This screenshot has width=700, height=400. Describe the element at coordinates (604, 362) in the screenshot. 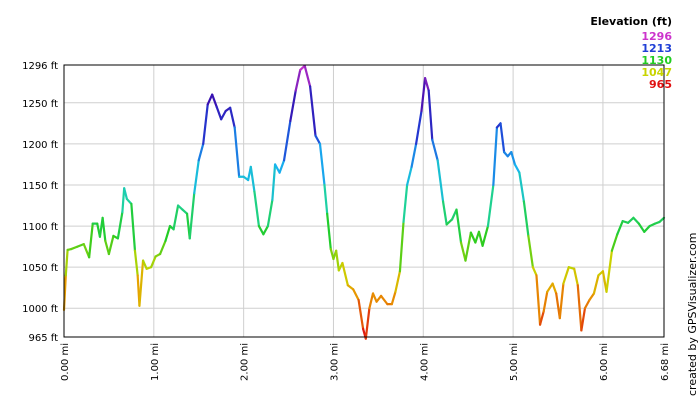

I see `x-tick-label: 6.00 mi` at that location.